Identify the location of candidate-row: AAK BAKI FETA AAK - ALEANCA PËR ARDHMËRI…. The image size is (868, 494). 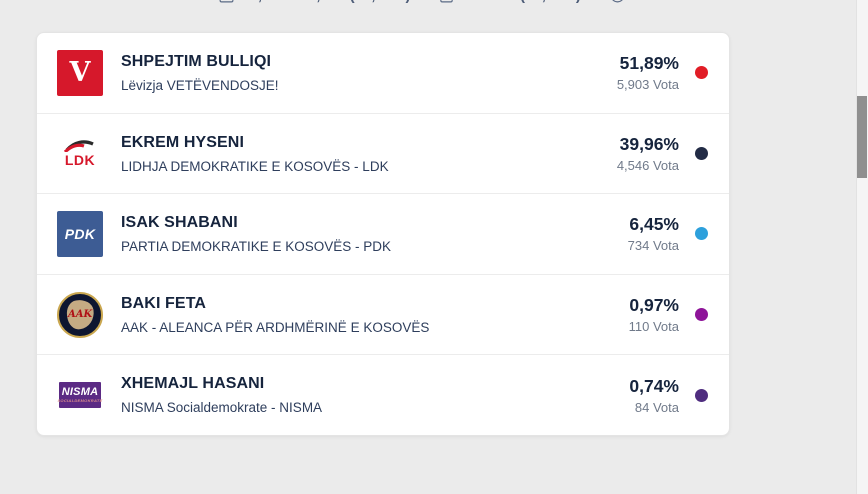
(383, 314).